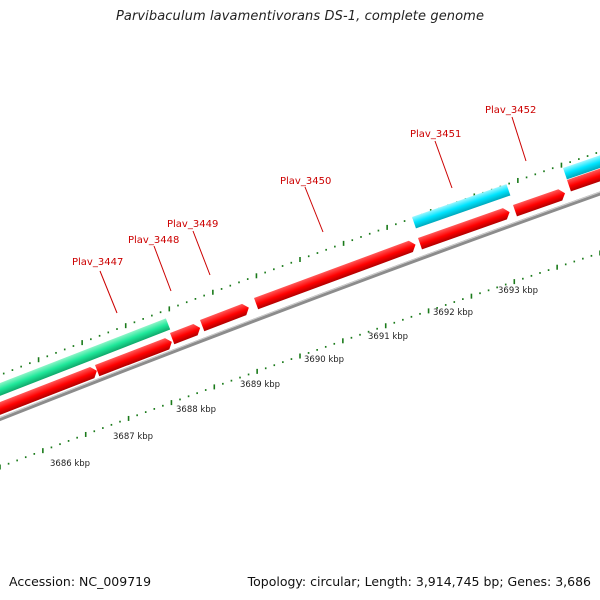  Describe the element at coordinates (260, 385) in the screenshot. I see `scale-label-3689: 3689 kbp` at that location.